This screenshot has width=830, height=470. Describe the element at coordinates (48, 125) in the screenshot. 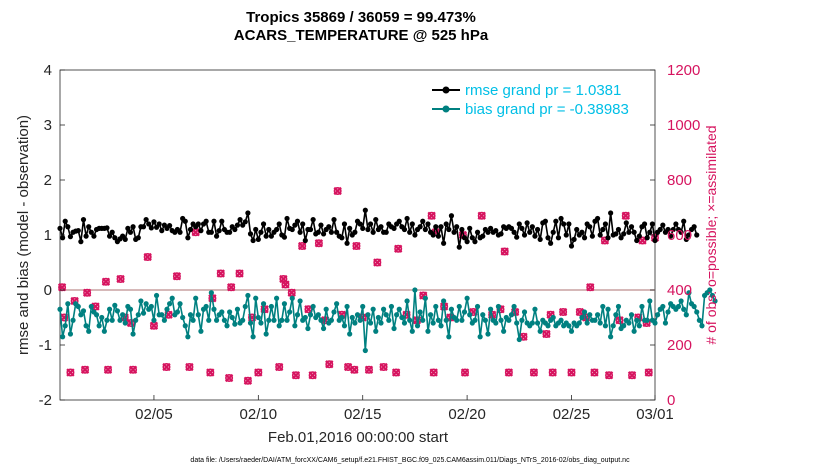

I see `y-tick-label: 3` at that location.